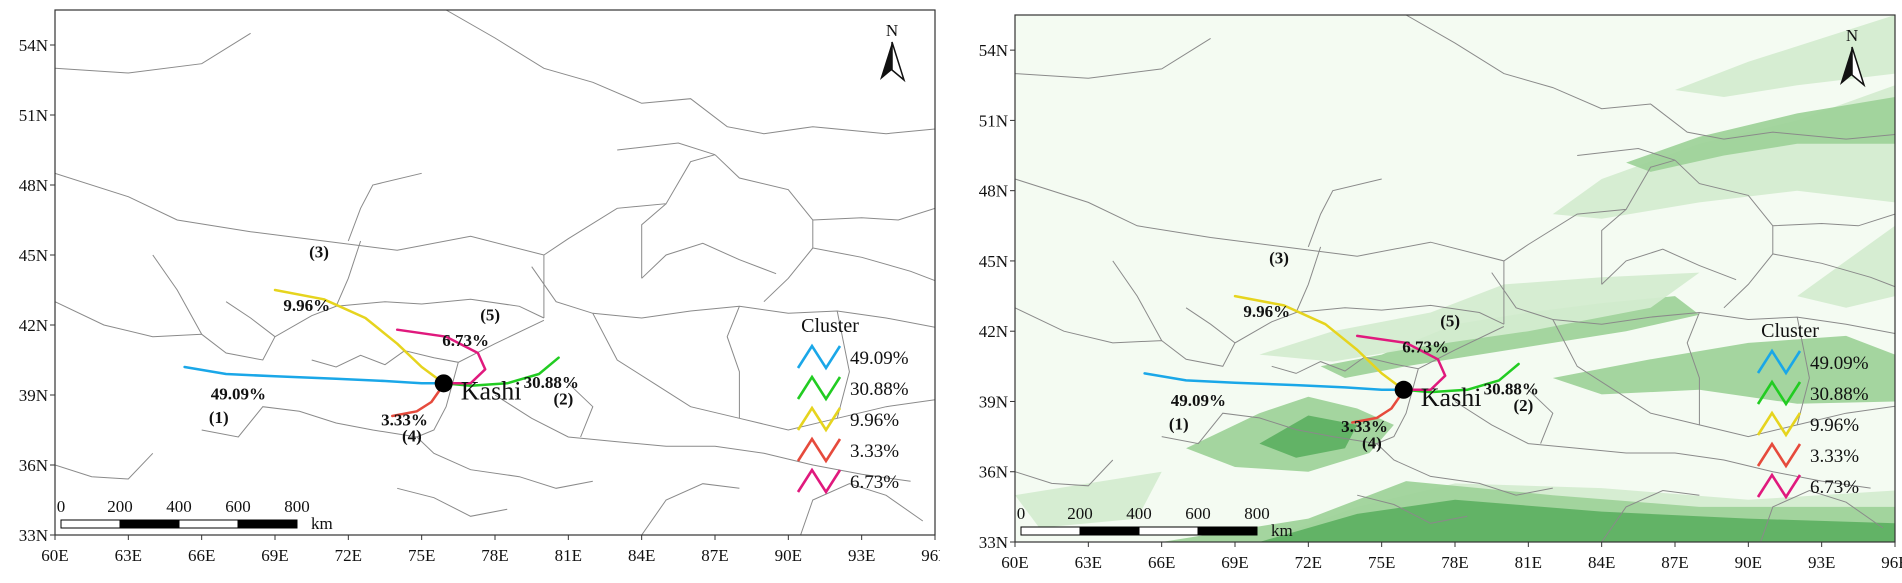 The image size is (1902, 583). What do you see at coordinates (33, 185) in the screenshot?
I see `y-tick-label: 48N` at bounding box center [33, 185].